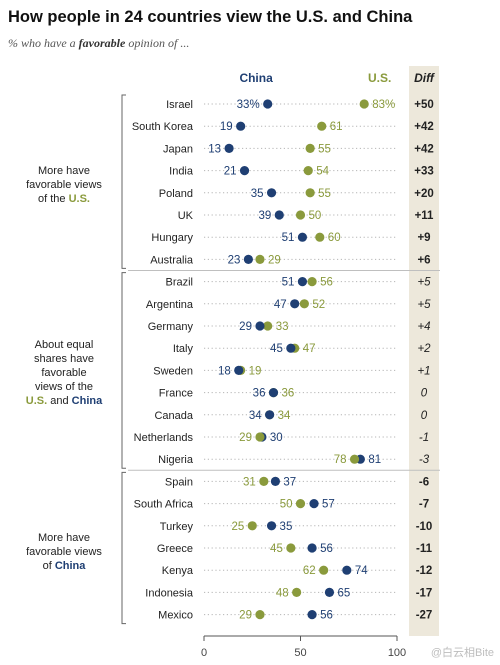  What do you see at coordinates (48, 566) in the screenshot?
I see `group-label-text: of` at bounding box center [48, 566].